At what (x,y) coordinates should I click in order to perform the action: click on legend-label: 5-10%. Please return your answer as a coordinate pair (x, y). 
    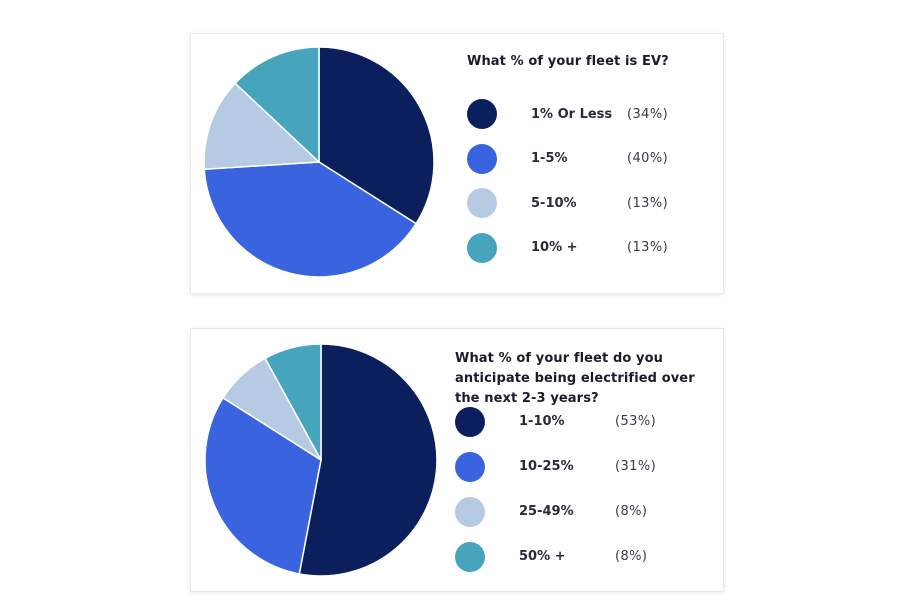
    Looking at the image, I should click on (554, 203).